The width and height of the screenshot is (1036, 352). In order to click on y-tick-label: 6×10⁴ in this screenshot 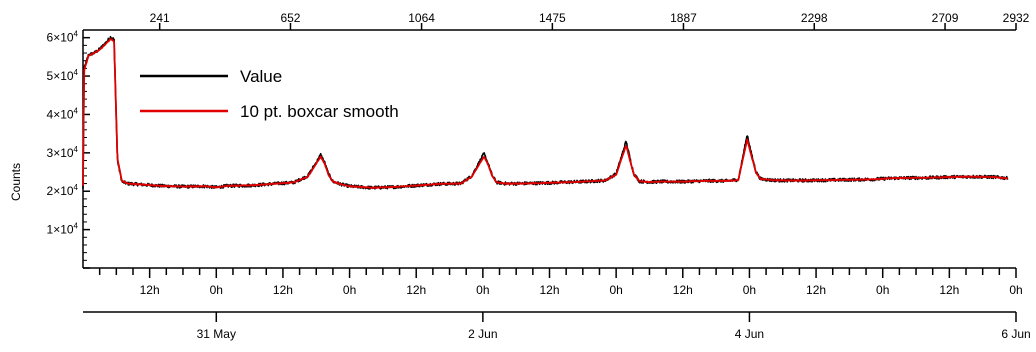, I will do `click(63, 37)`.